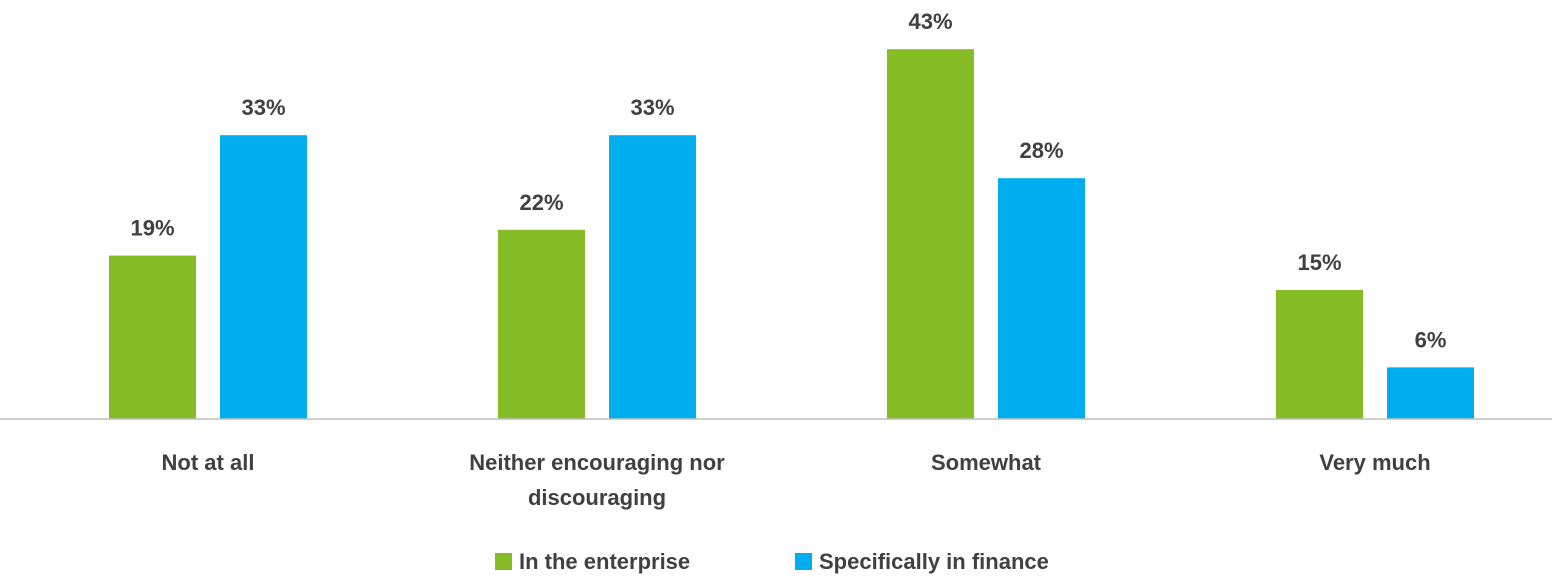 Image resolution: width=1552 pixels, height=577 pixels. Describe the element at coordinates (652, 107) in the screenshot. I see `value-label-finance-1: 33%` at that location.